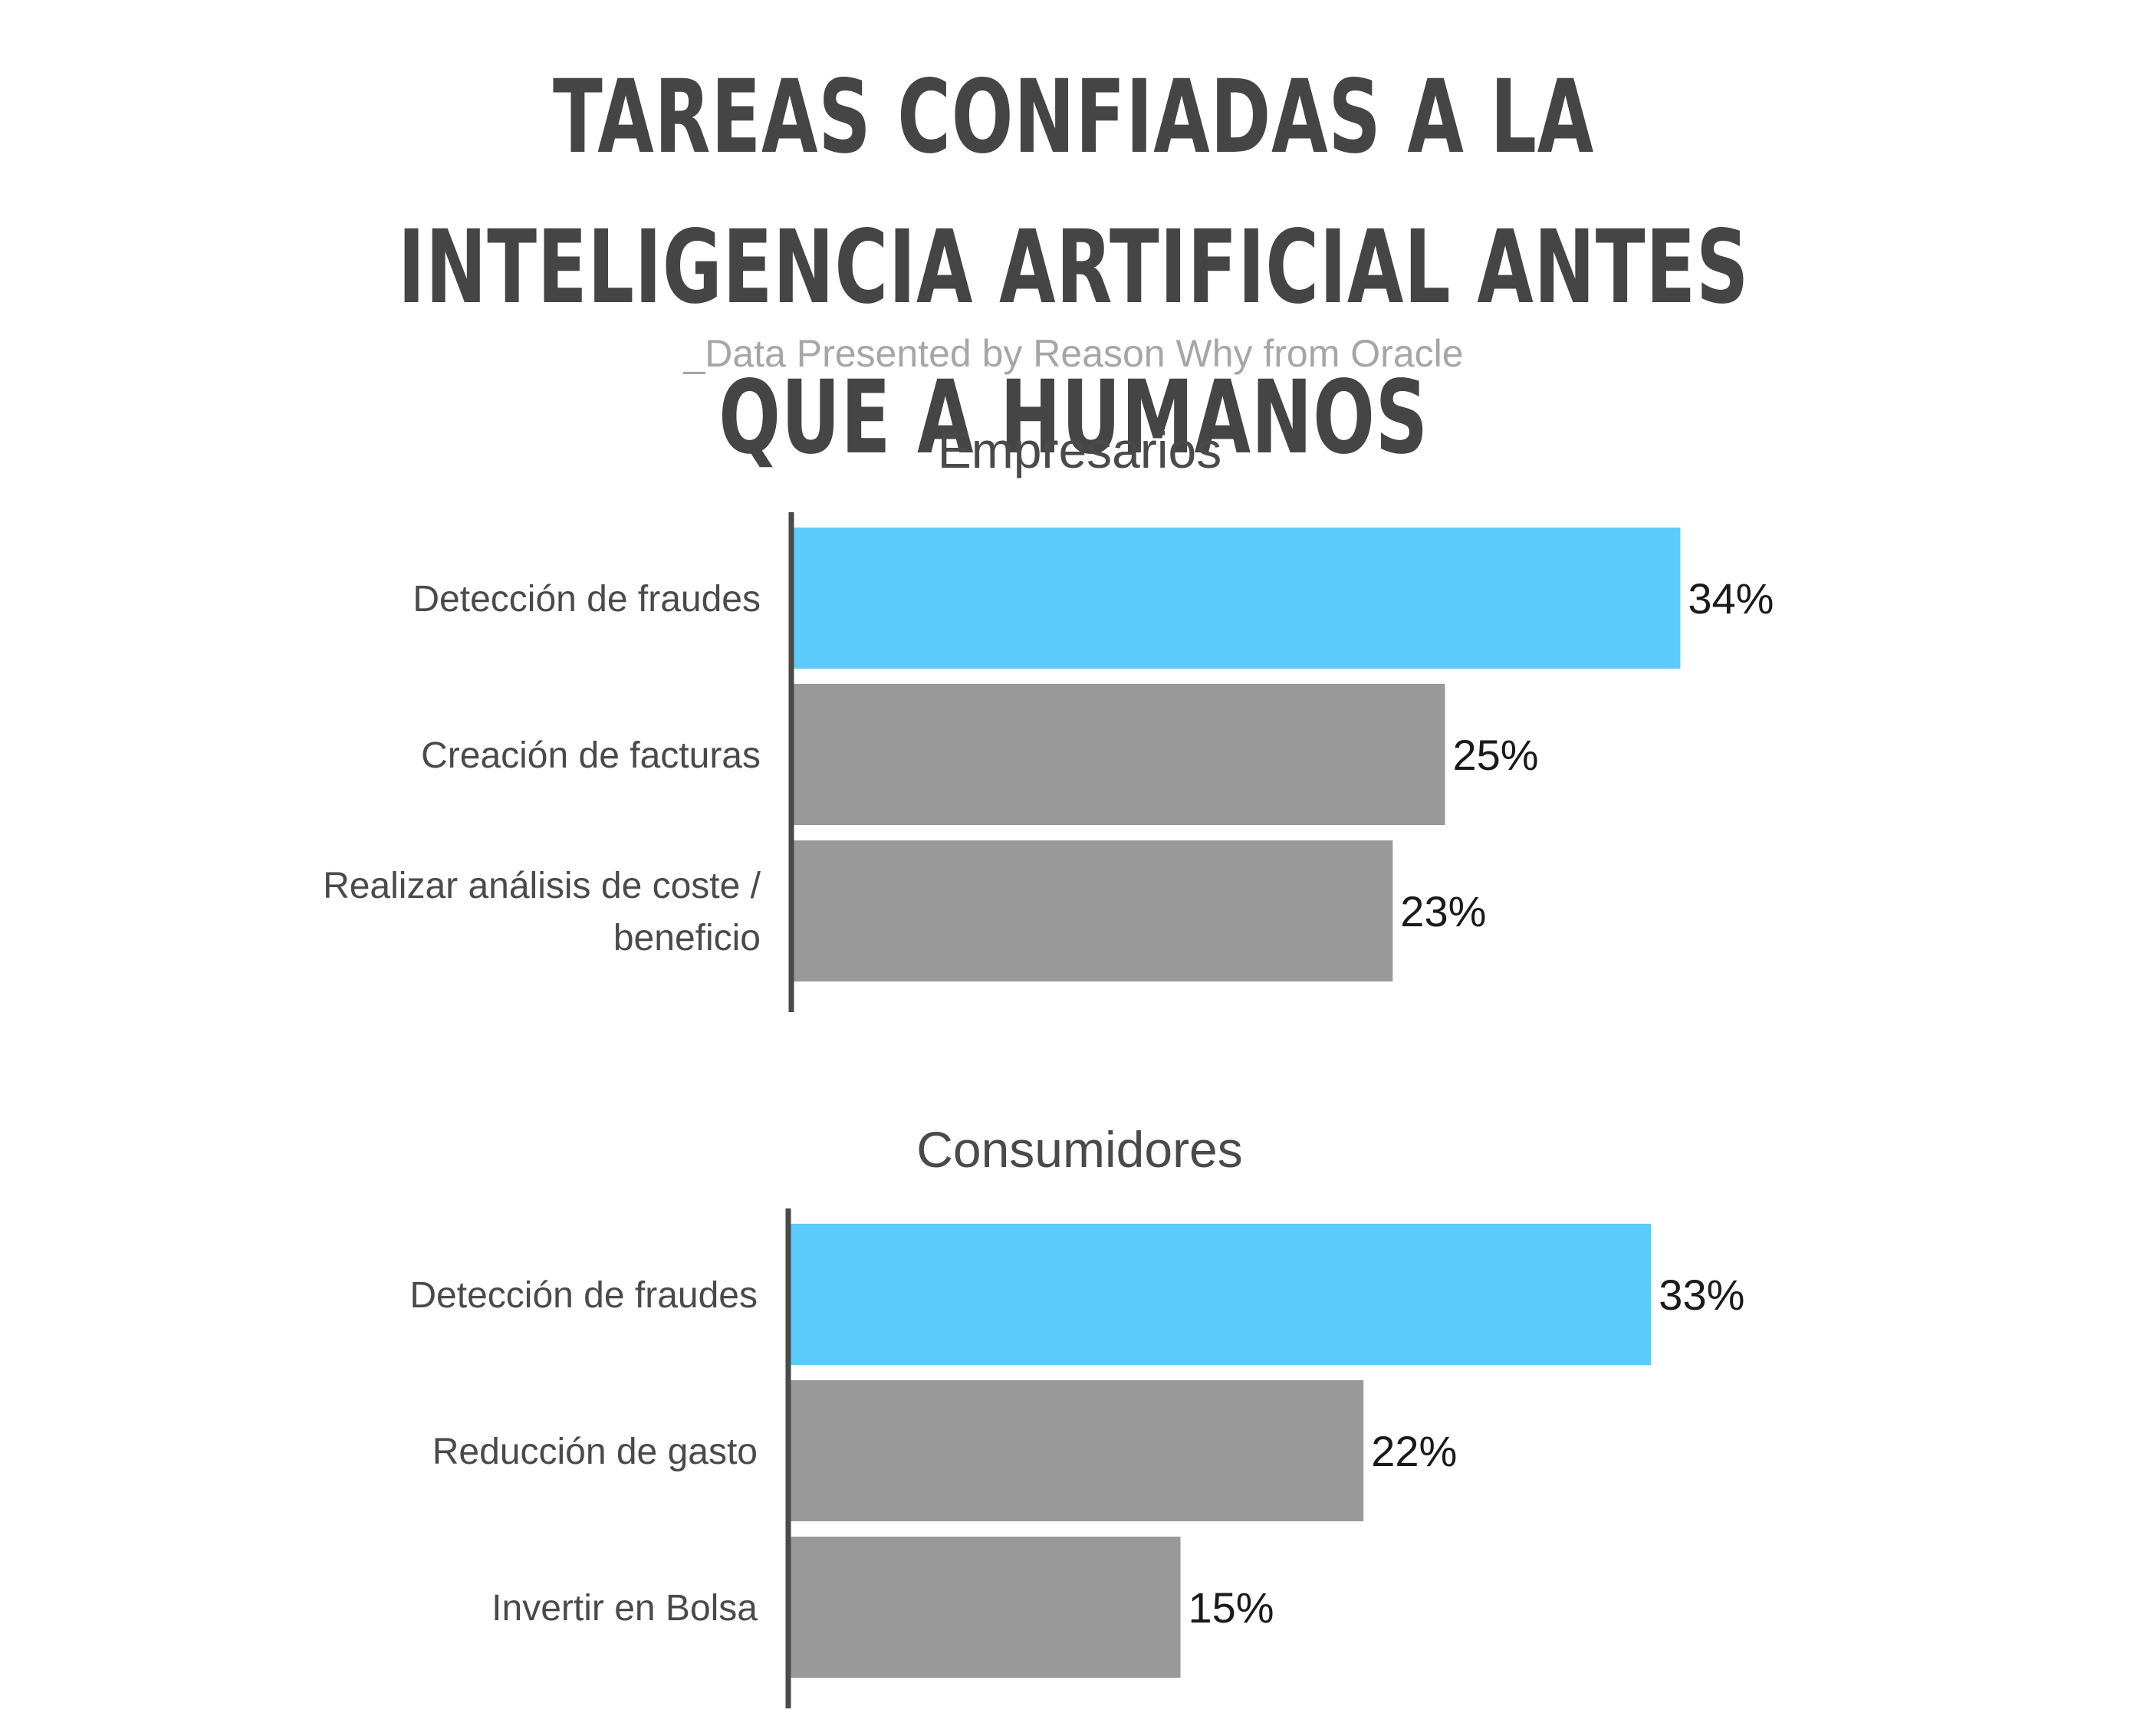 Image resolution: width=2147 pixels, height=1736 pixels. What do you see at coordinates (625, 1608) in the screenshot?
I see `category-label: Invertir en Bolsa` at bounding box center [625, 1608].